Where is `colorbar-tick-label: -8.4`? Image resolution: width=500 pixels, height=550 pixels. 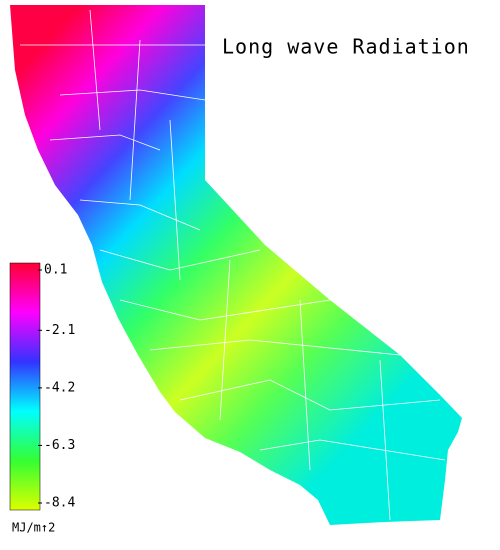
colorbar-tick-label: -8.4 is located at coordinates (59, 503).